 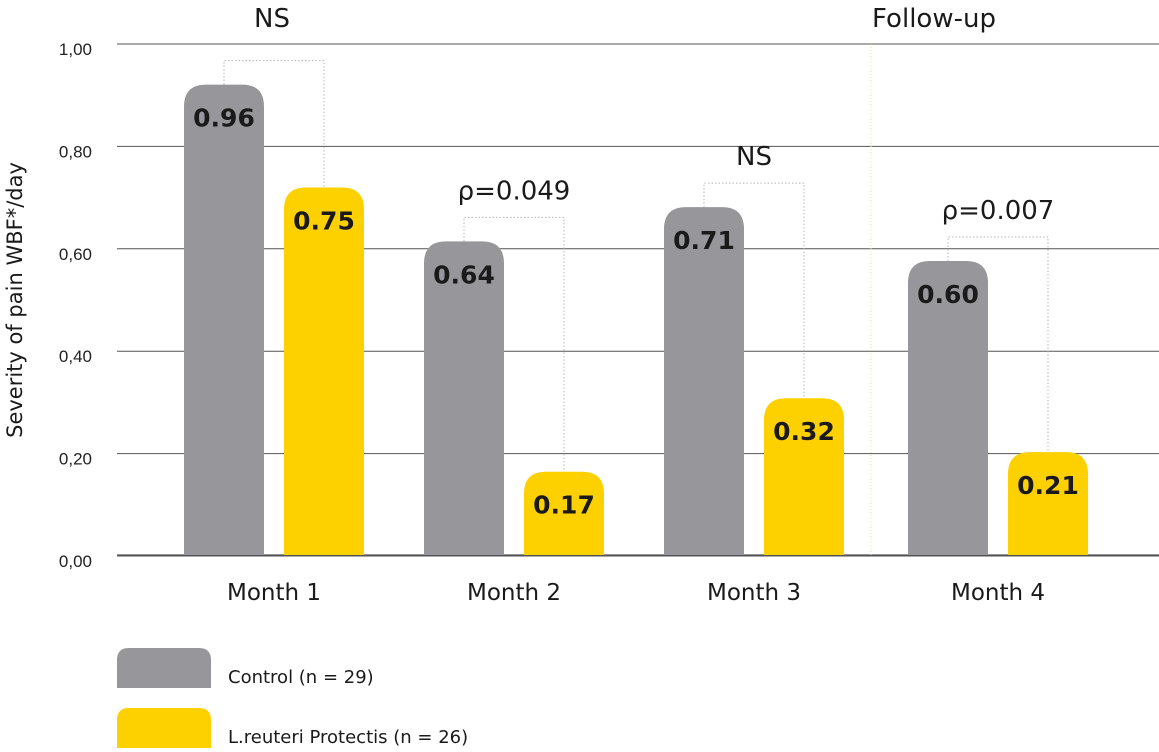 I want to click on data-label: 0.96, so click(x=224, y=118).